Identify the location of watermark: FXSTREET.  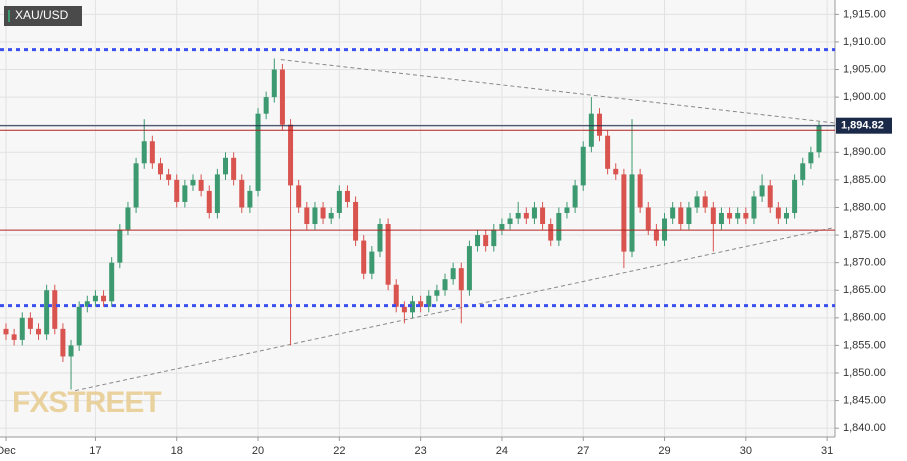
(86, 402).